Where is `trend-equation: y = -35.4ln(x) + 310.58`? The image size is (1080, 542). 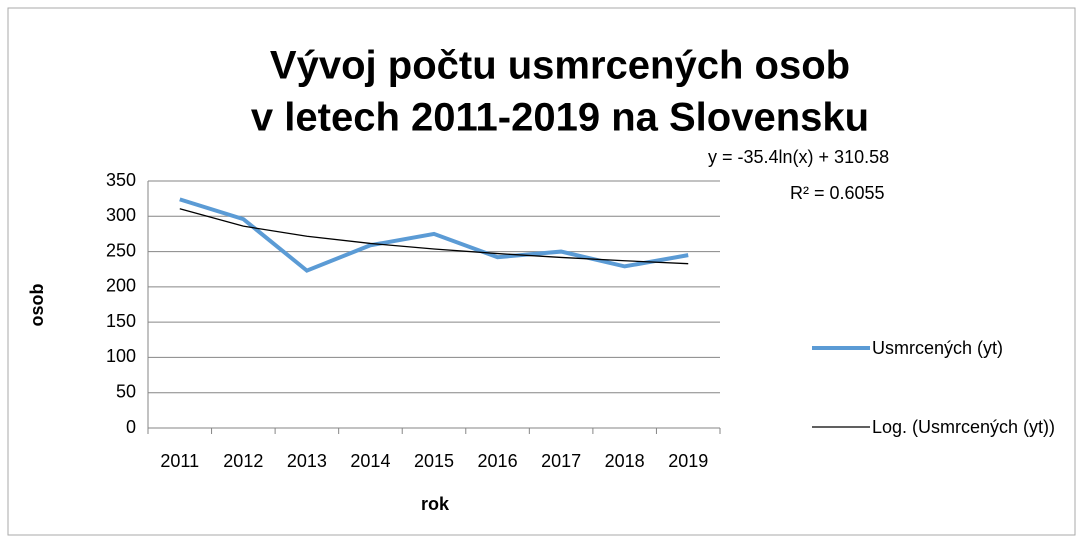 trend-equation: y = -35.4ln(x) + 310.58 is located at coordinates (798, 157).